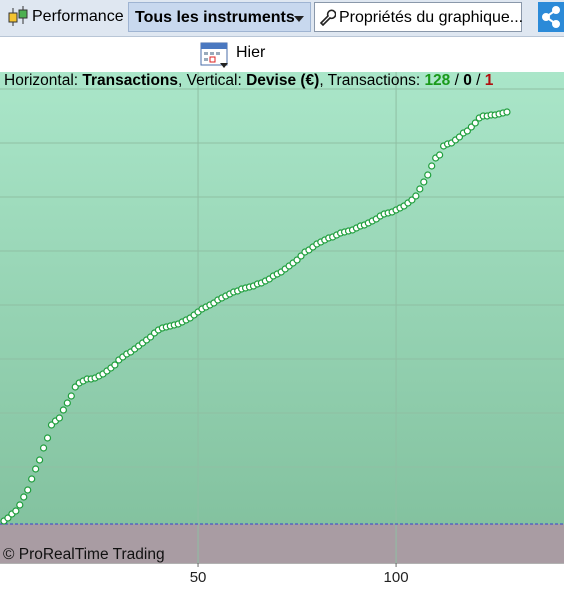 The width and height of the screenshot is (564, 590). I want to click on info-text: Devise (€), so click(283, 80).